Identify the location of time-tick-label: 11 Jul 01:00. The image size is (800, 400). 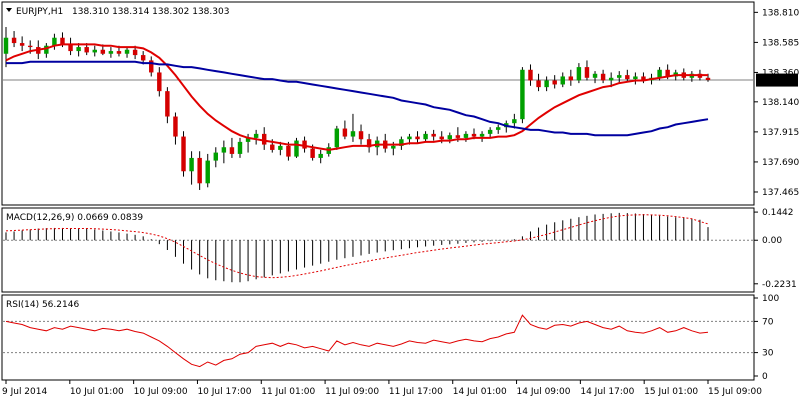
(288, 392).